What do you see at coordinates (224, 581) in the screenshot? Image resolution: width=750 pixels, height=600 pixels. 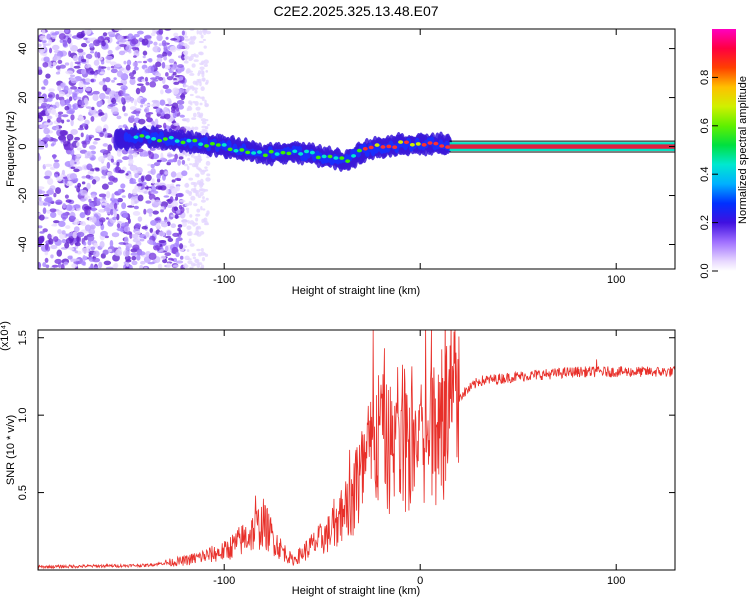 I see `x-tick-label: -100` at bounding box center [224, 581].